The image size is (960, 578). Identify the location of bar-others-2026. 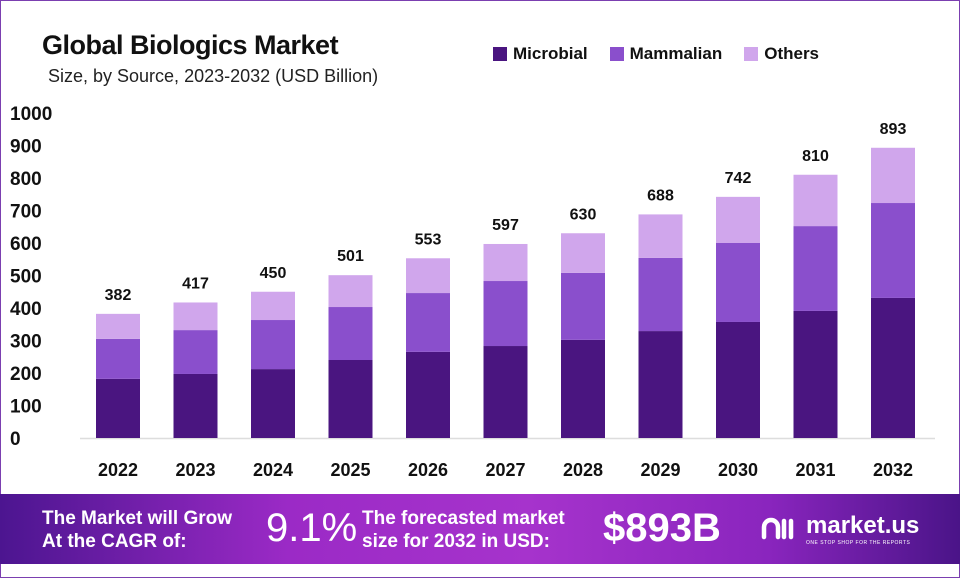
(428, 276).